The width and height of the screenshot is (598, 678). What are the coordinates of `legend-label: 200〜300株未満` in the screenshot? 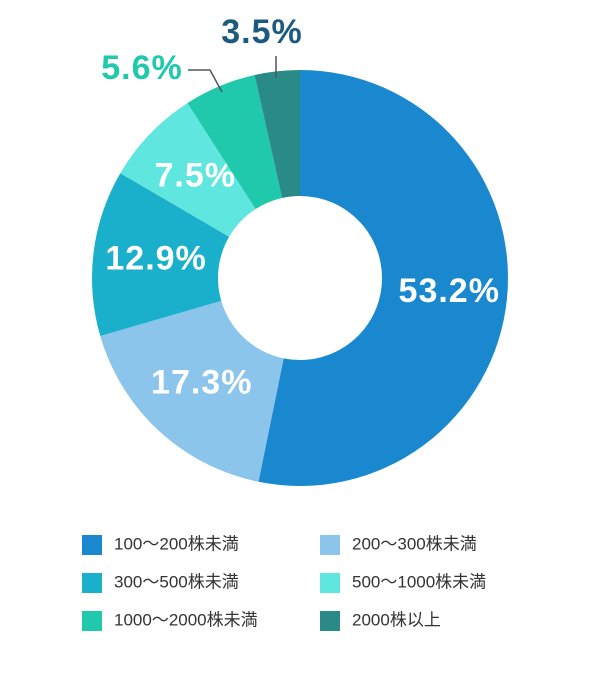 It's located at (414, 543).